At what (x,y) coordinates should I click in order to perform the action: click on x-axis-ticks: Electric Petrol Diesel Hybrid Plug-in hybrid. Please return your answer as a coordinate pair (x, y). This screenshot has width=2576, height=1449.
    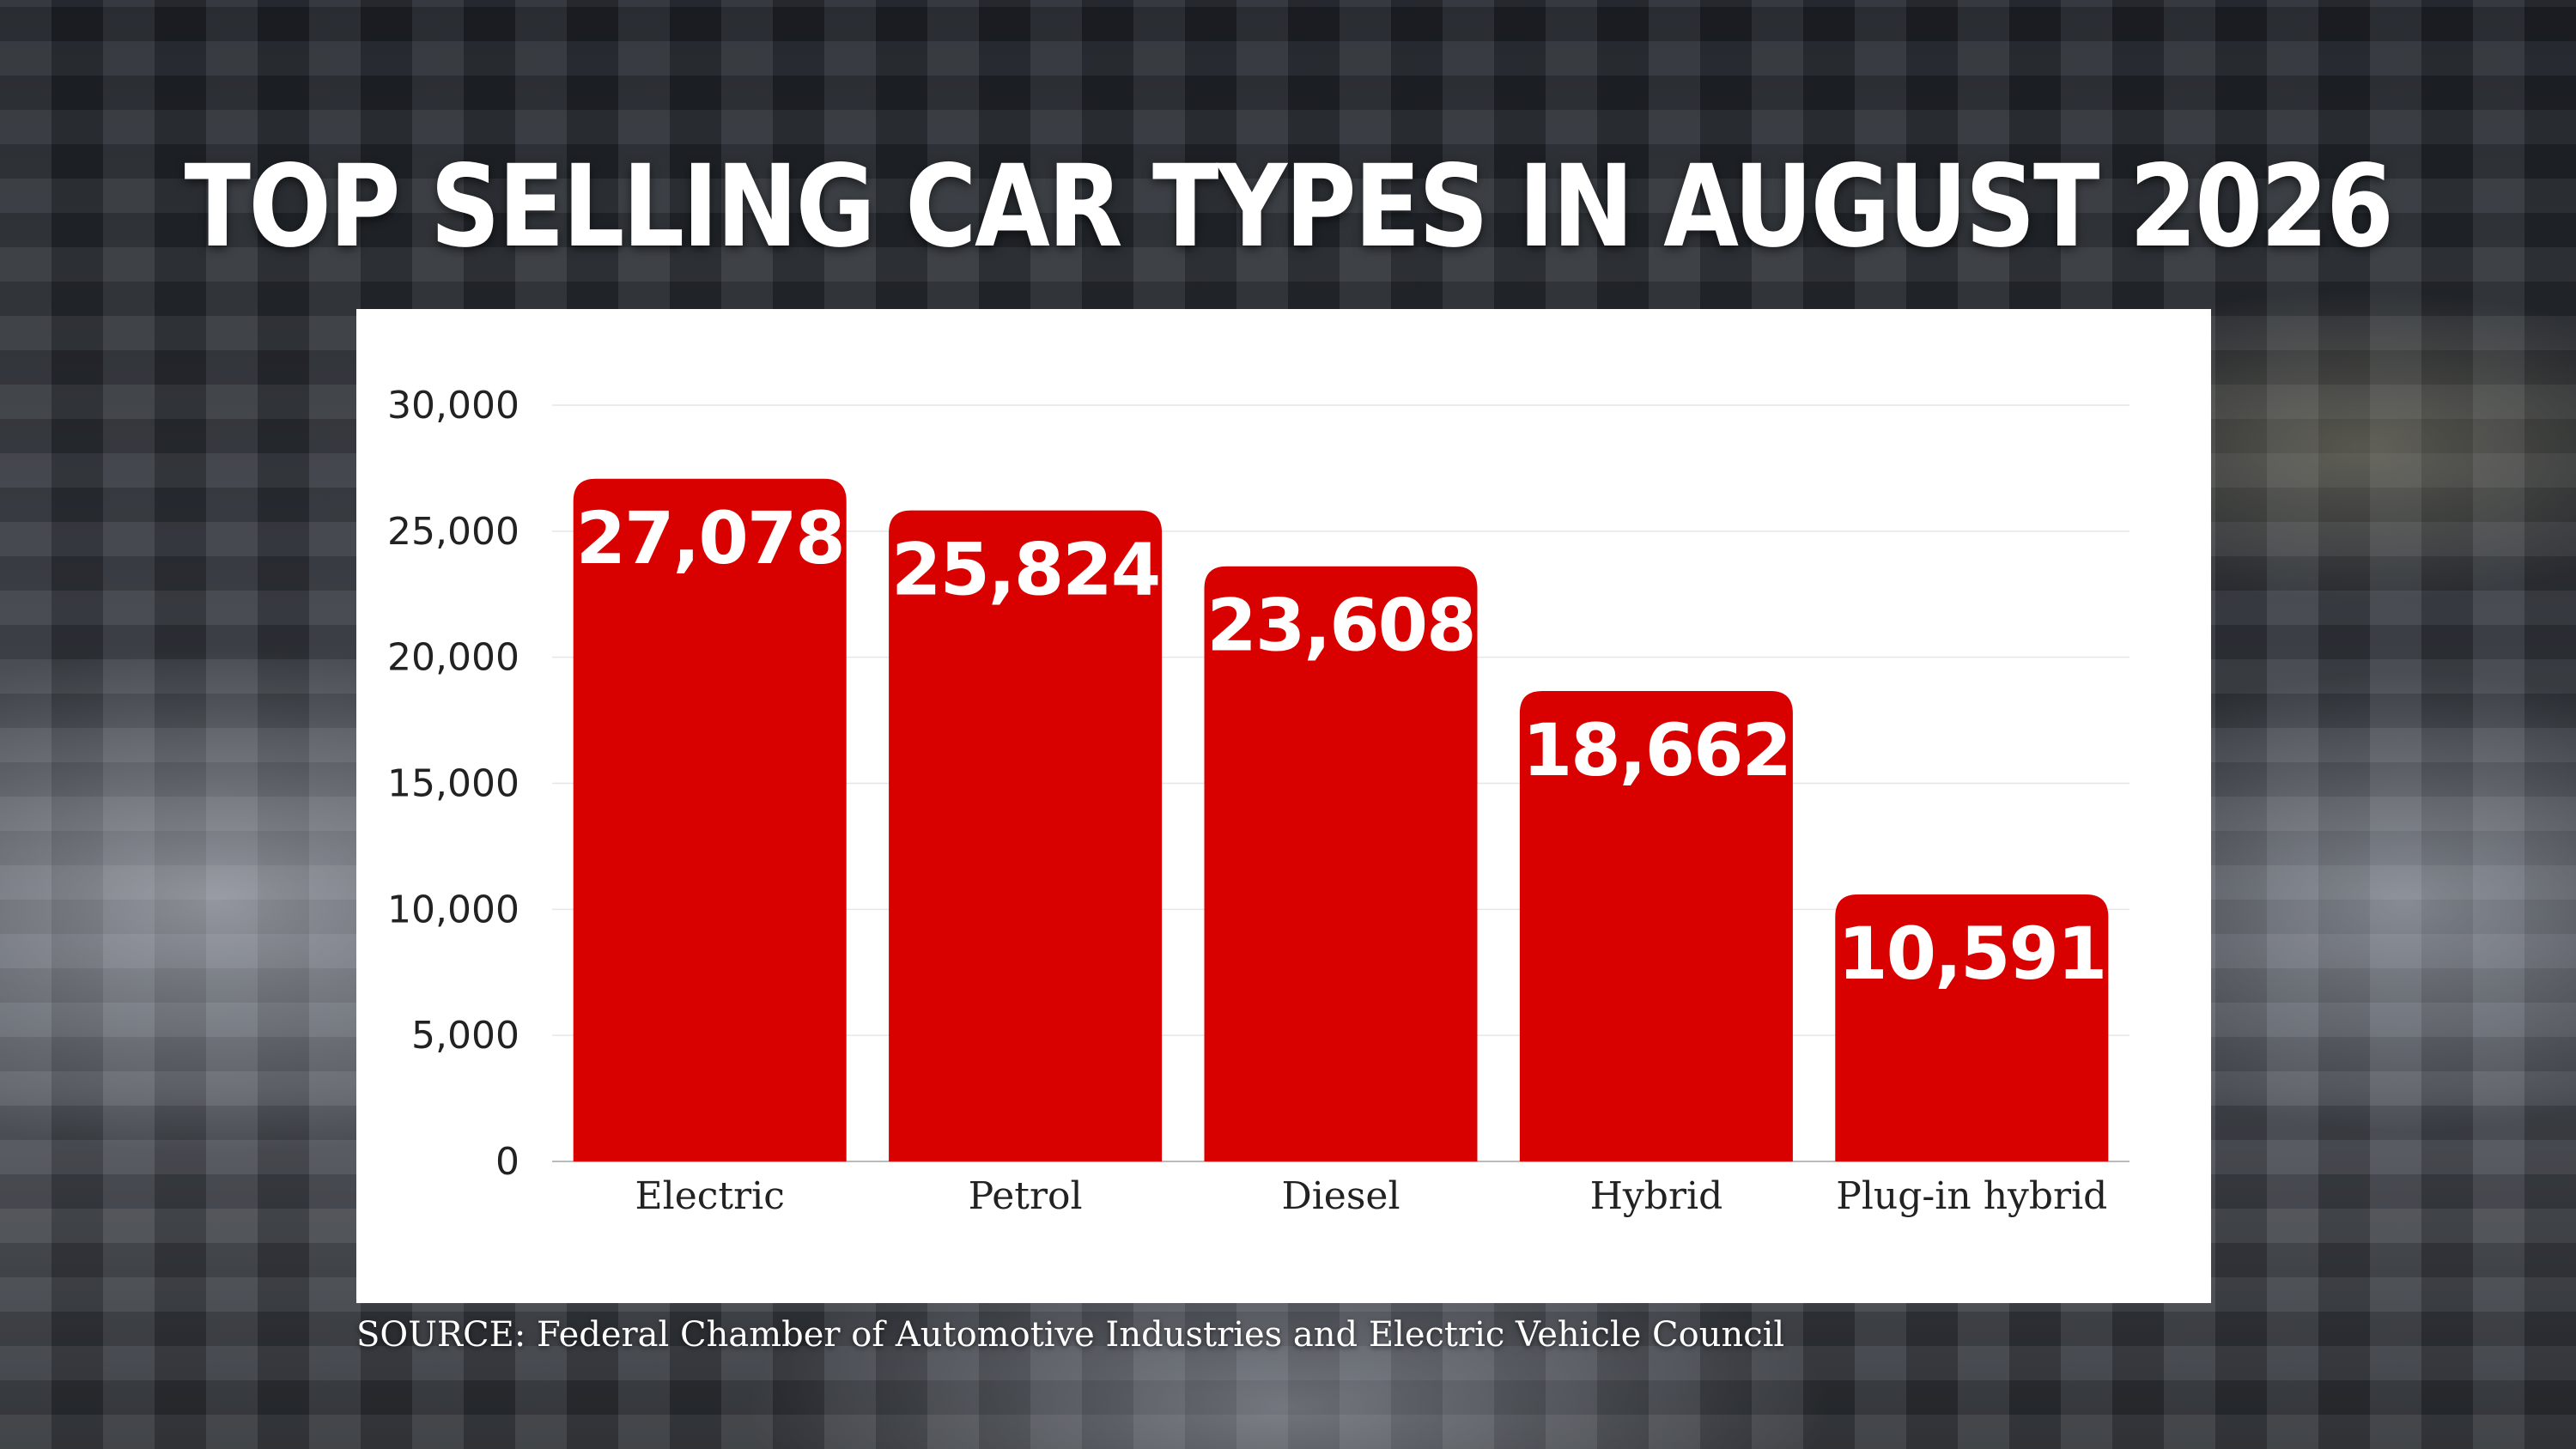
    Looking at the image, I should click on (1371, 1196).